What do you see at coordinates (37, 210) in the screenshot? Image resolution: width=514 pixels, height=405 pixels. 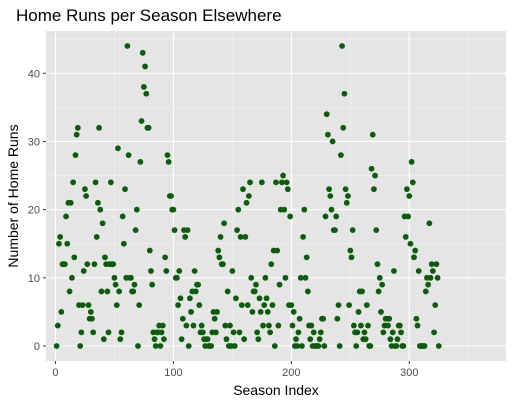 I see `y-axis-ticks: 0 10 20 30 40` at bounding box center [37, 210].